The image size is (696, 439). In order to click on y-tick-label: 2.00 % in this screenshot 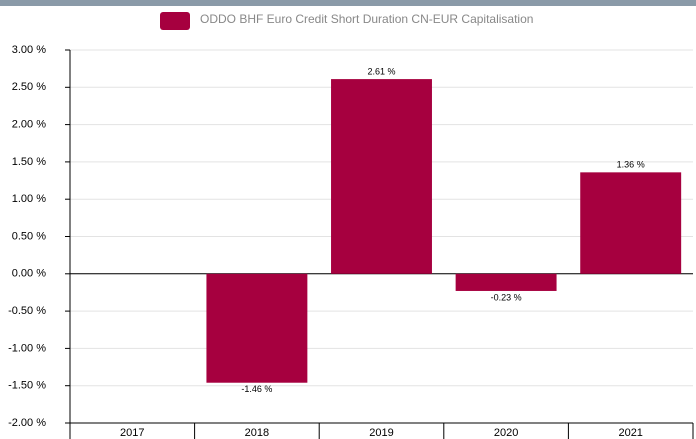, I will do `click(29, 125)`.